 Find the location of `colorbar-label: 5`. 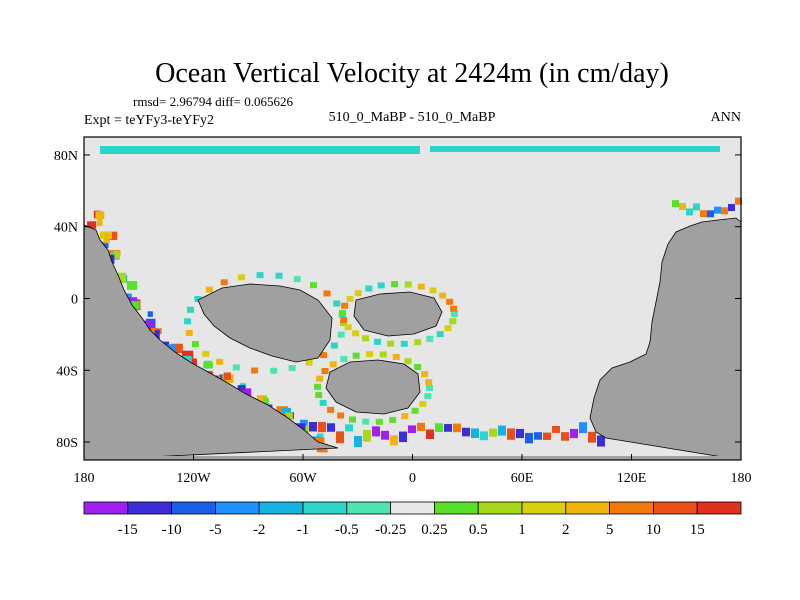

colorbar-label: 5 is located at coordinates (610, 530).